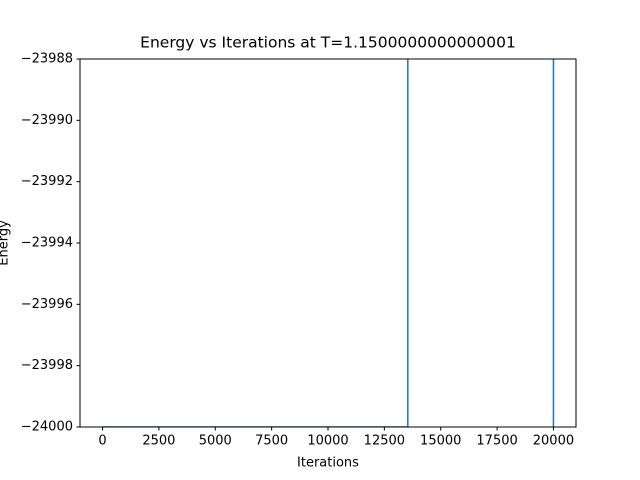  Describe the element at coordinates (158, 441) in the screenshot. I see `x-tick-label: 2500` at that location.